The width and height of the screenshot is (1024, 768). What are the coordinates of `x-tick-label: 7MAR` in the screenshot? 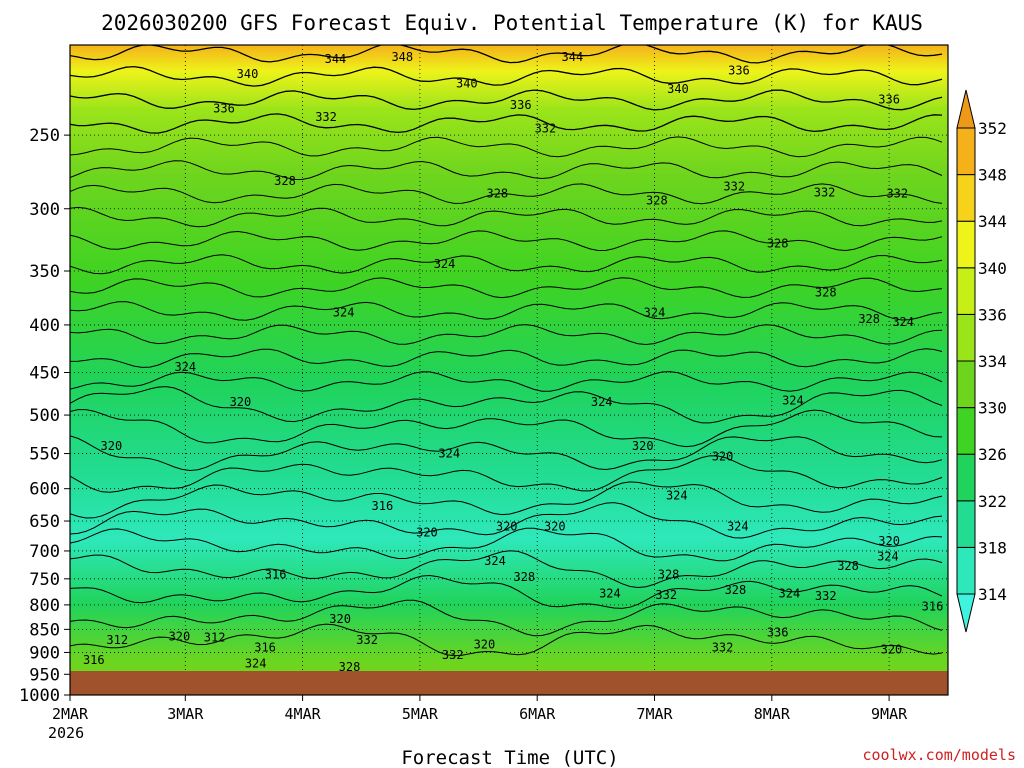 It's located at (654, 714).